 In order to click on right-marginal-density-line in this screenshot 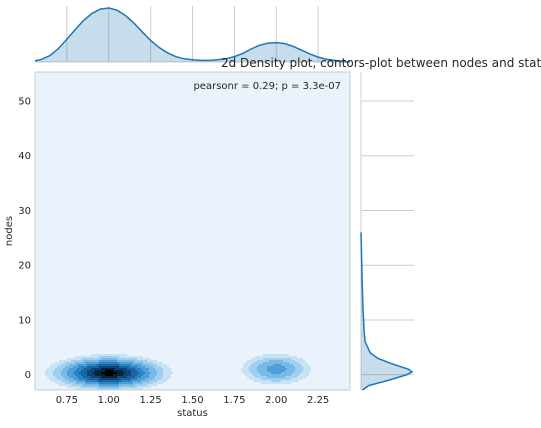, I will do `click(387, 311)`.